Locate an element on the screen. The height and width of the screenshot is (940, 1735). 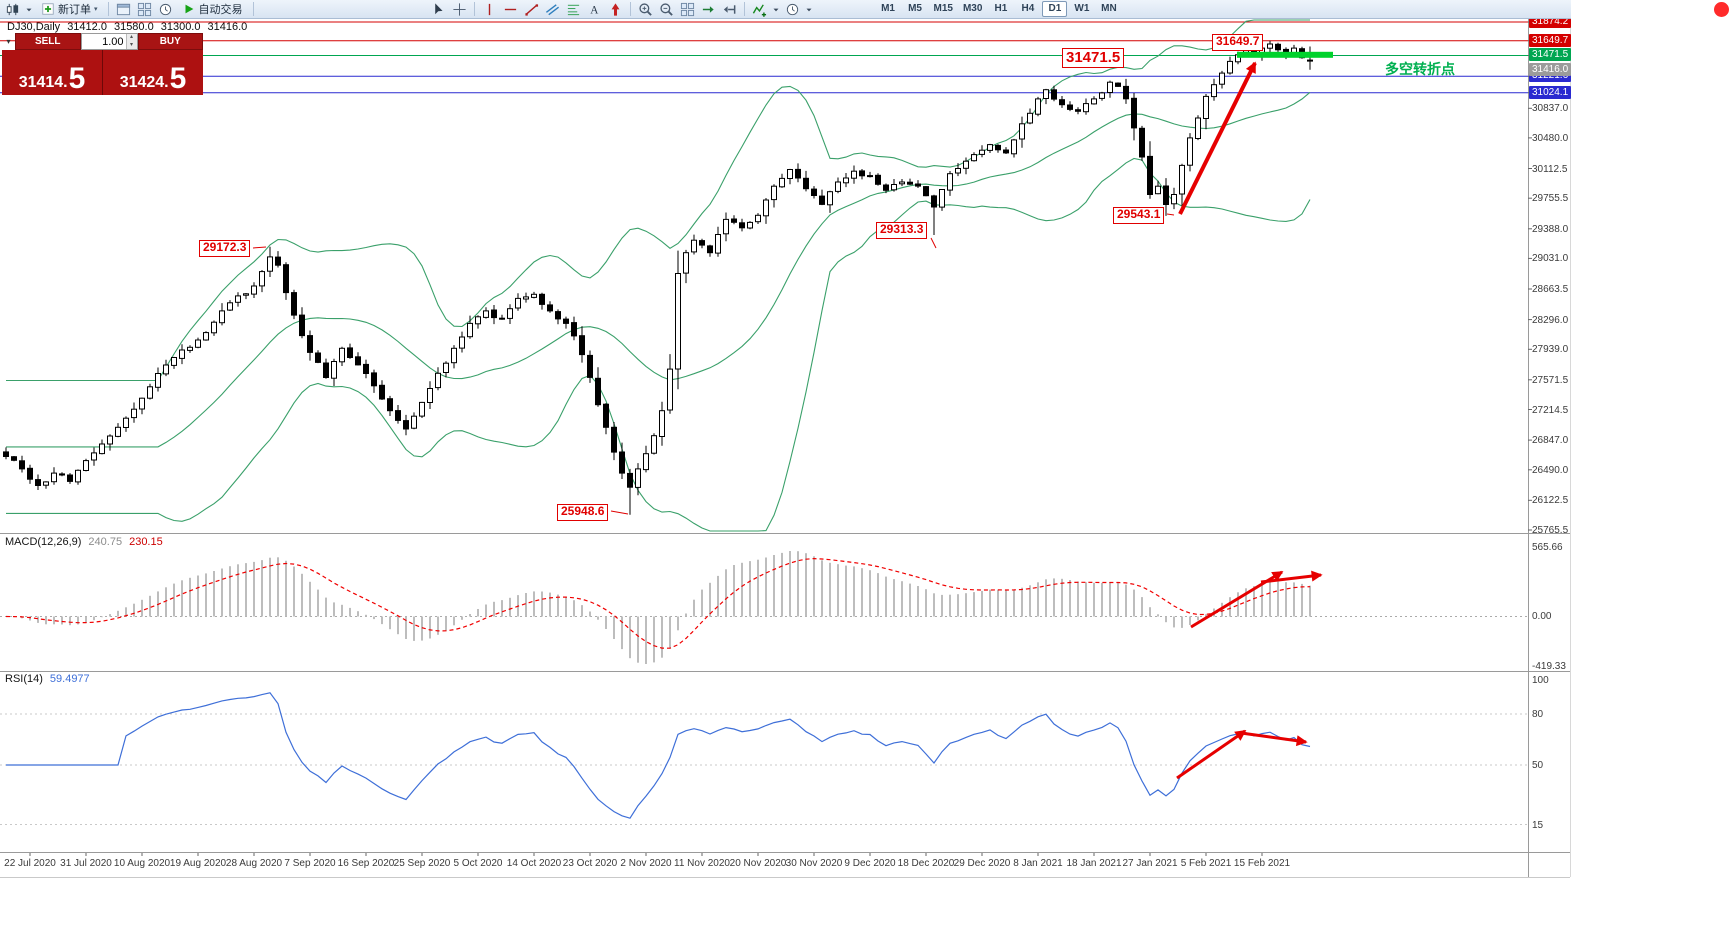
channel-icon is located at coordinates (552, 9).